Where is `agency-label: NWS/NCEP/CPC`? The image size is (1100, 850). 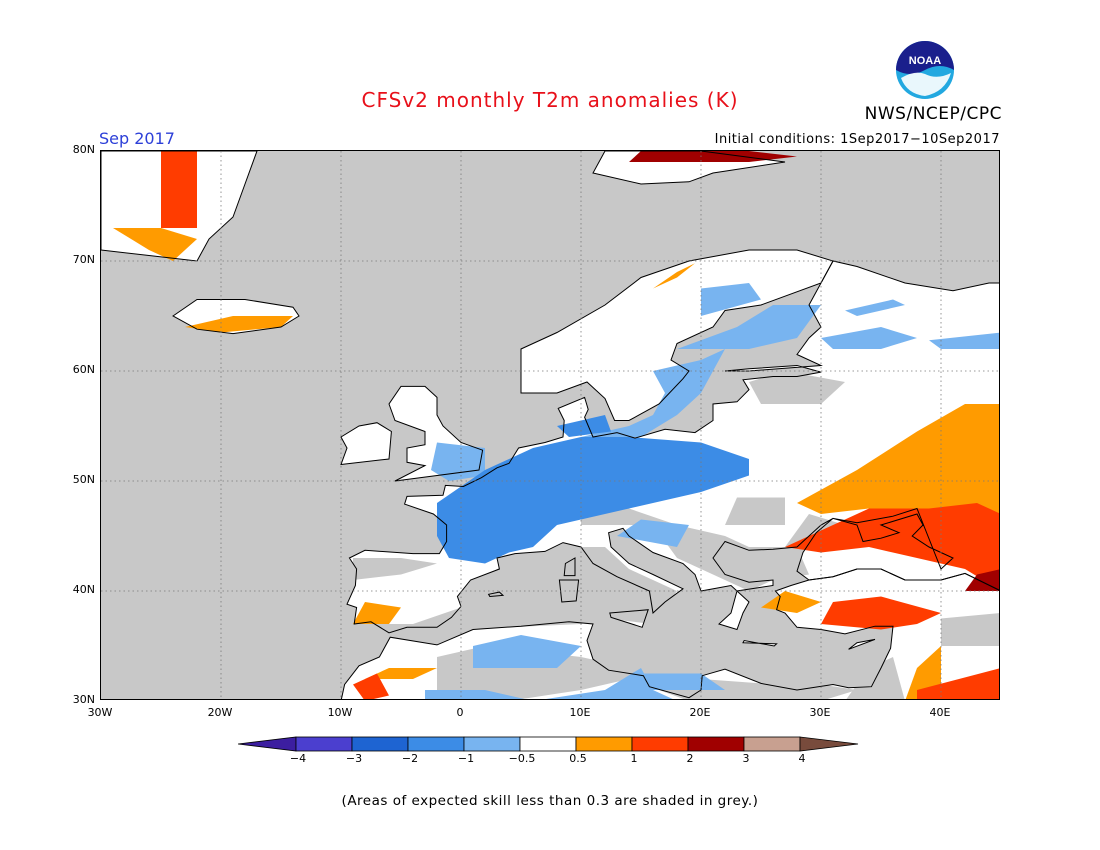
agency-label: NWS/NCEP/CPC is located at coordinates (933, 114).